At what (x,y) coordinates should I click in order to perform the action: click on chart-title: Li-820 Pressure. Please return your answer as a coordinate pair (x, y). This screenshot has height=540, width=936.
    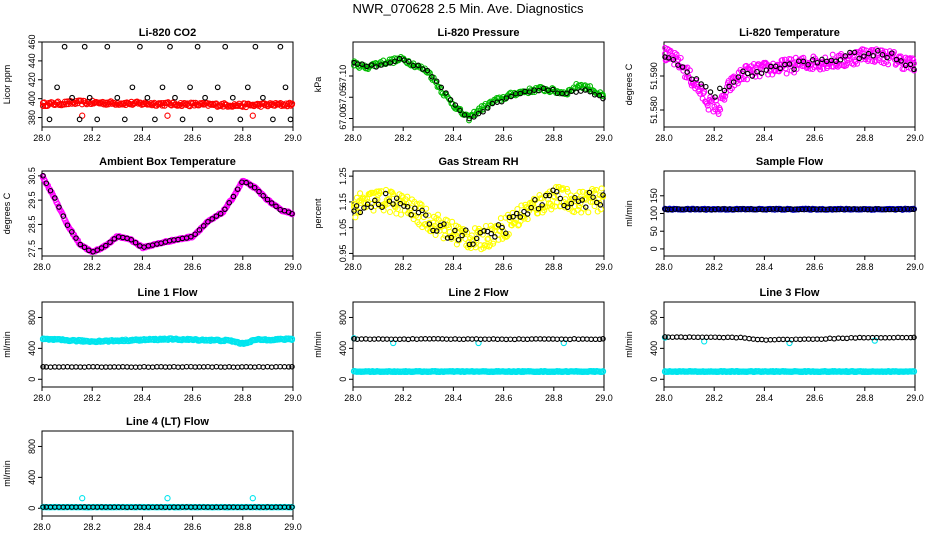
    Looking at the image, I should click on (479, 33).